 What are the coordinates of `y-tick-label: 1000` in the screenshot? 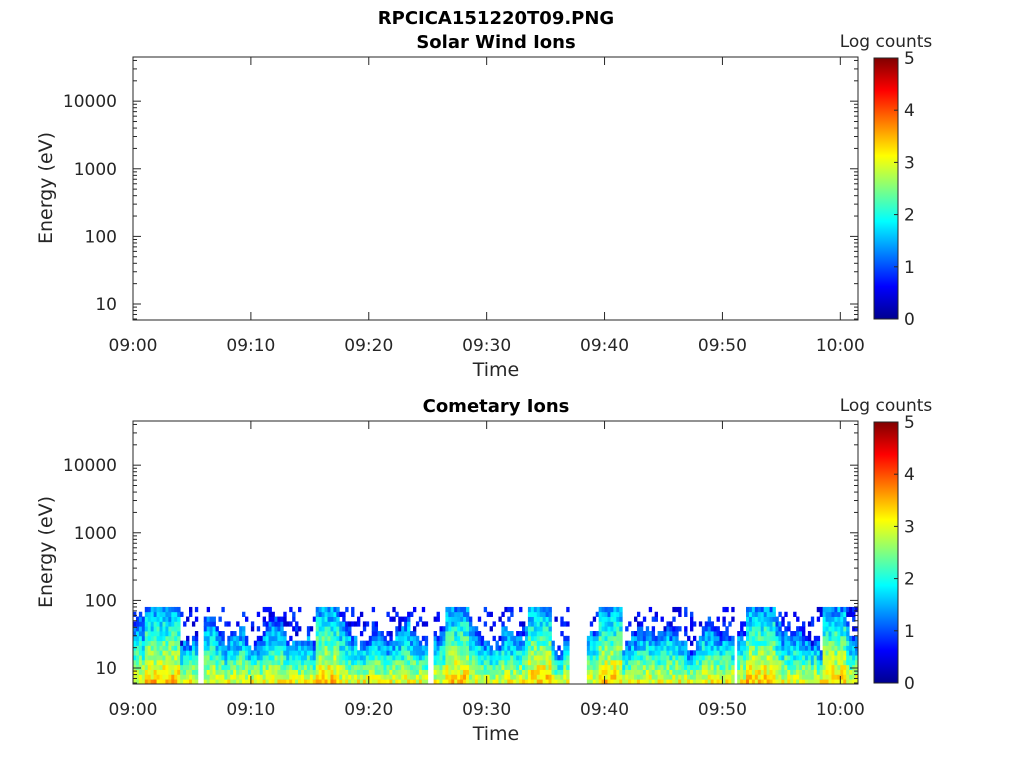 It's located at (95, 534).